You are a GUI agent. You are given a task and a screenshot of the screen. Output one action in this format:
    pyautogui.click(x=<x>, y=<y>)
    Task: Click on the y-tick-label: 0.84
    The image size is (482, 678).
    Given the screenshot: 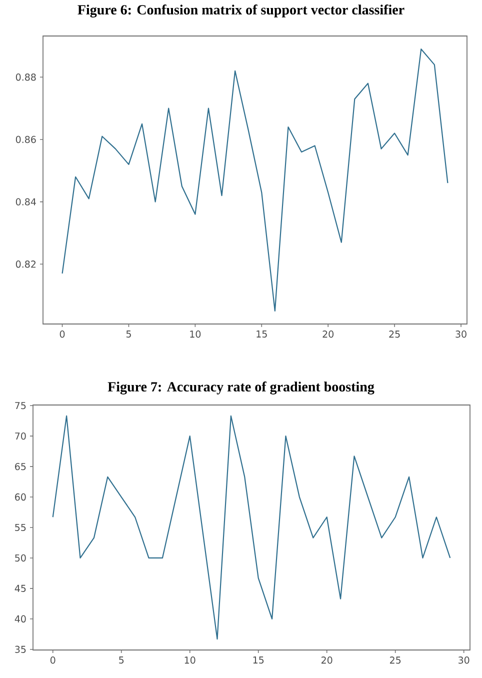 What is the action you would take?
    pyautogui.click(x=26, y=202)
    